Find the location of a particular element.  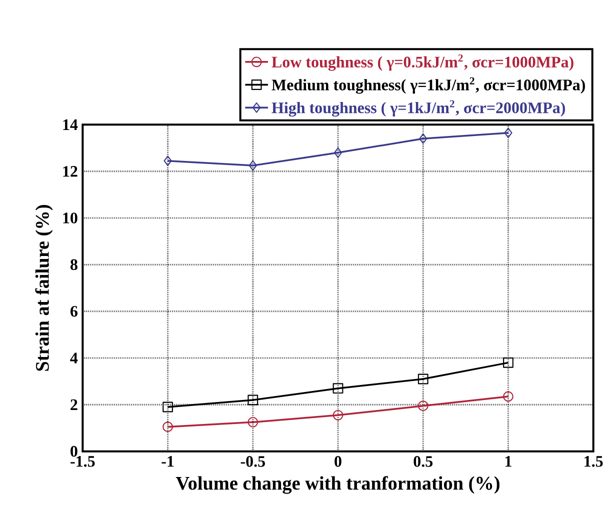

x-tick-label: 1 is located at coordinates (509, 461).